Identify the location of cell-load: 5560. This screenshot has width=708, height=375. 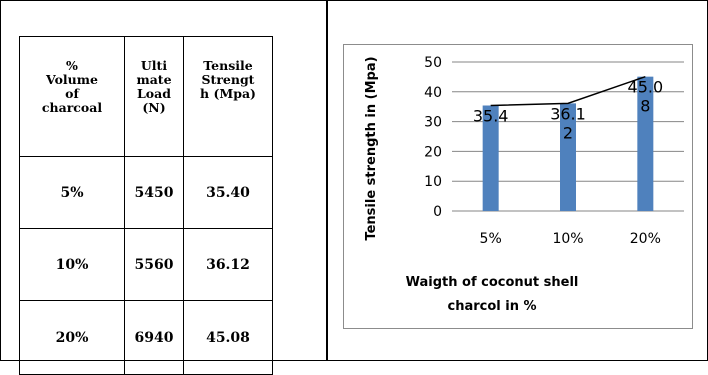
(154, 264).